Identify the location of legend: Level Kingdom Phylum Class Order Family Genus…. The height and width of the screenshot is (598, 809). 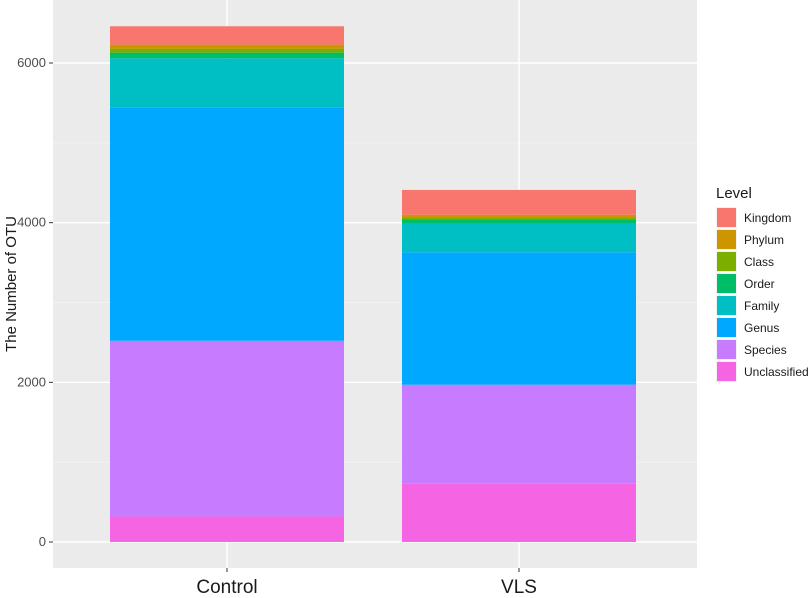
(762, 283).